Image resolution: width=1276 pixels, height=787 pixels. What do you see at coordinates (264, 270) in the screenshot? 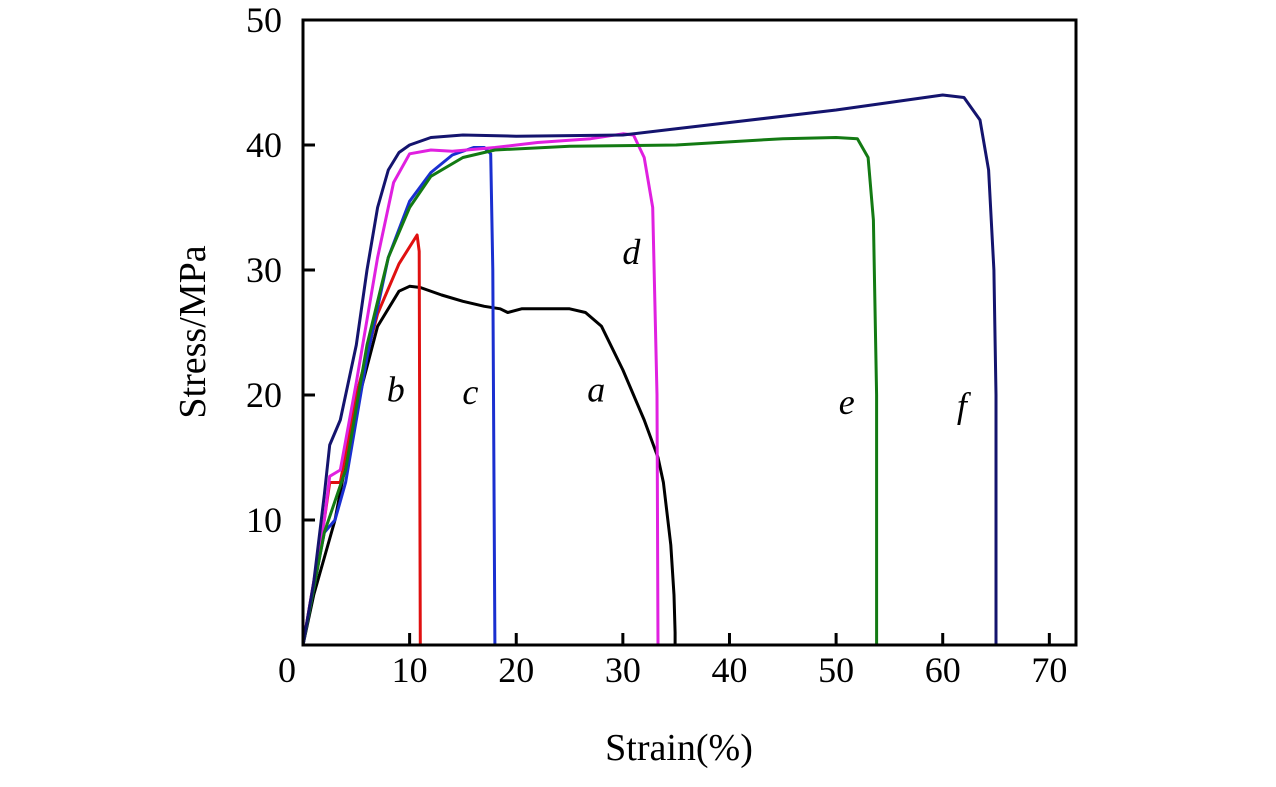
I see `y-tick-label: 30` at bounding box center [264, 270].